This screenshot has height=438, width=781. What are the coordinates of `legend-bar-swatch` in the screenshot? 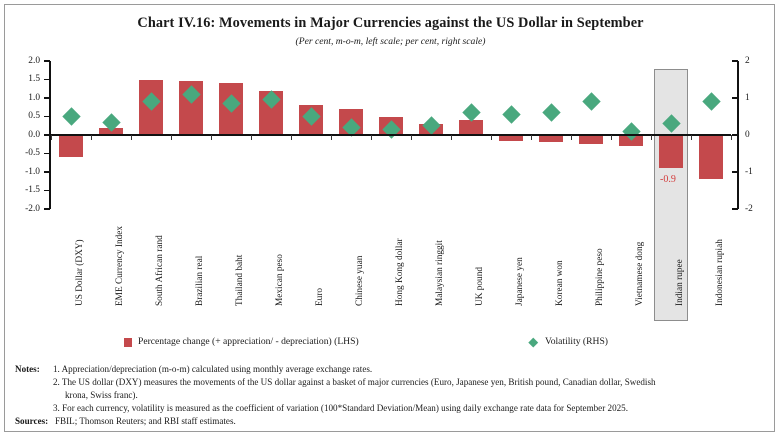 It's located at (128, 342).